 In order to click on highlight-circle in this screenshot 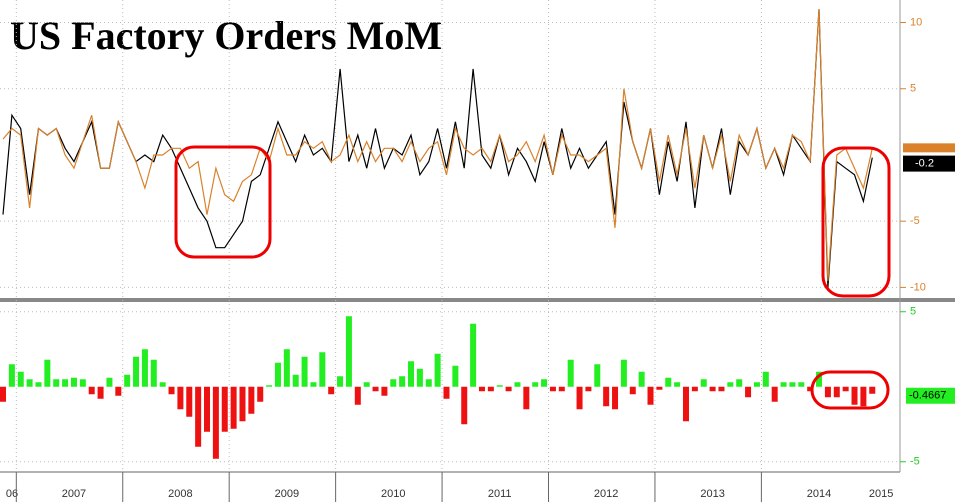, I will do `click(850, 390)`.